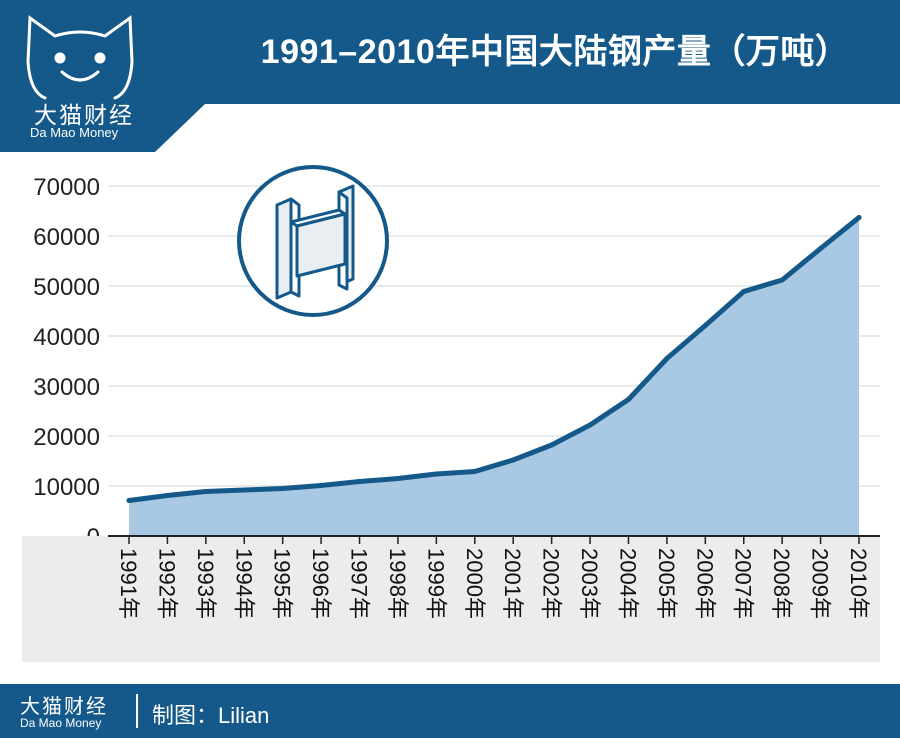 This screenshot has height=738, width=900. What do you see at coordinates (435, 583) in the screenshot?
I see `x-tick-label: 1999年` at bounding box center [435, 583].